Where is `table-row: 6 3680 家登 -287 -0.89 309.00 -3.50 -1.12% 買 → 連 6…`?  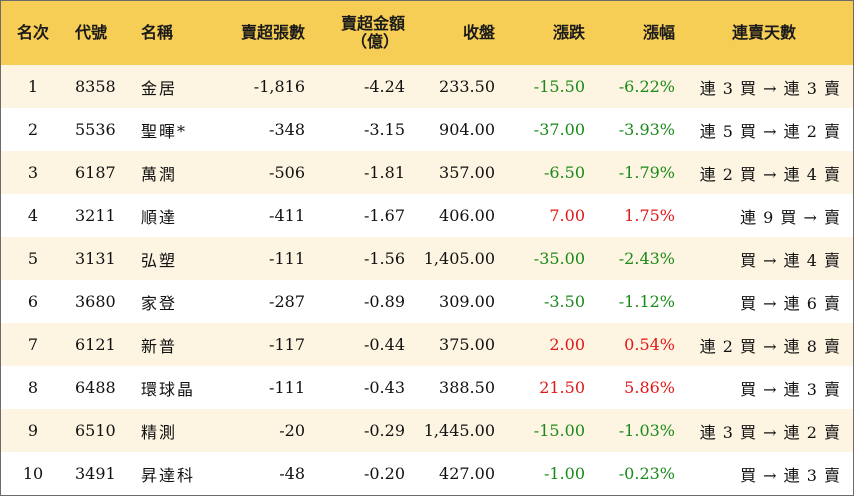
table-row: 6 3680 家登 -287 -0.89 309.00 -3.50 -1.12% 買 → 連 6… is located at coordinates (427, 301).